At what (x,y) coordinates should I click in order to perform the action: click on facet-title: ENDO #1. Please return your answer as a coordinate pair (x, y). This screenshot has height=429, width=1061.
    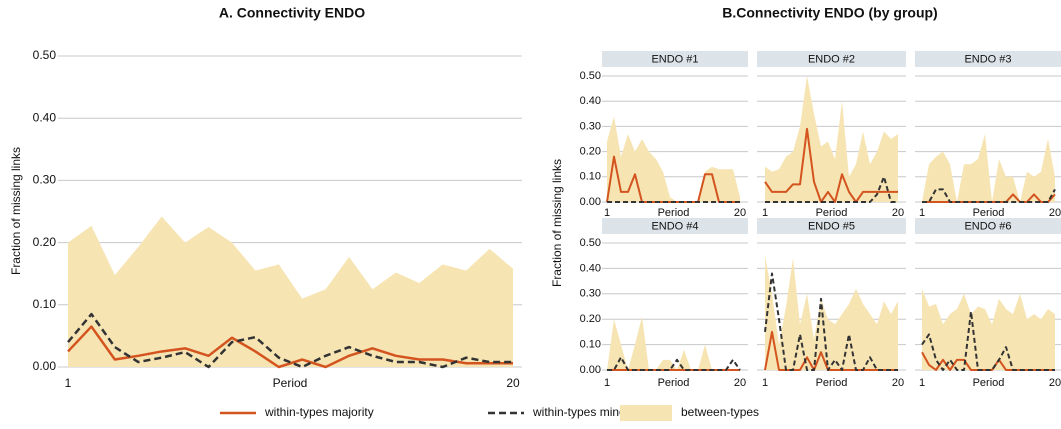
    Looking at the image, I should click on (674, 59).